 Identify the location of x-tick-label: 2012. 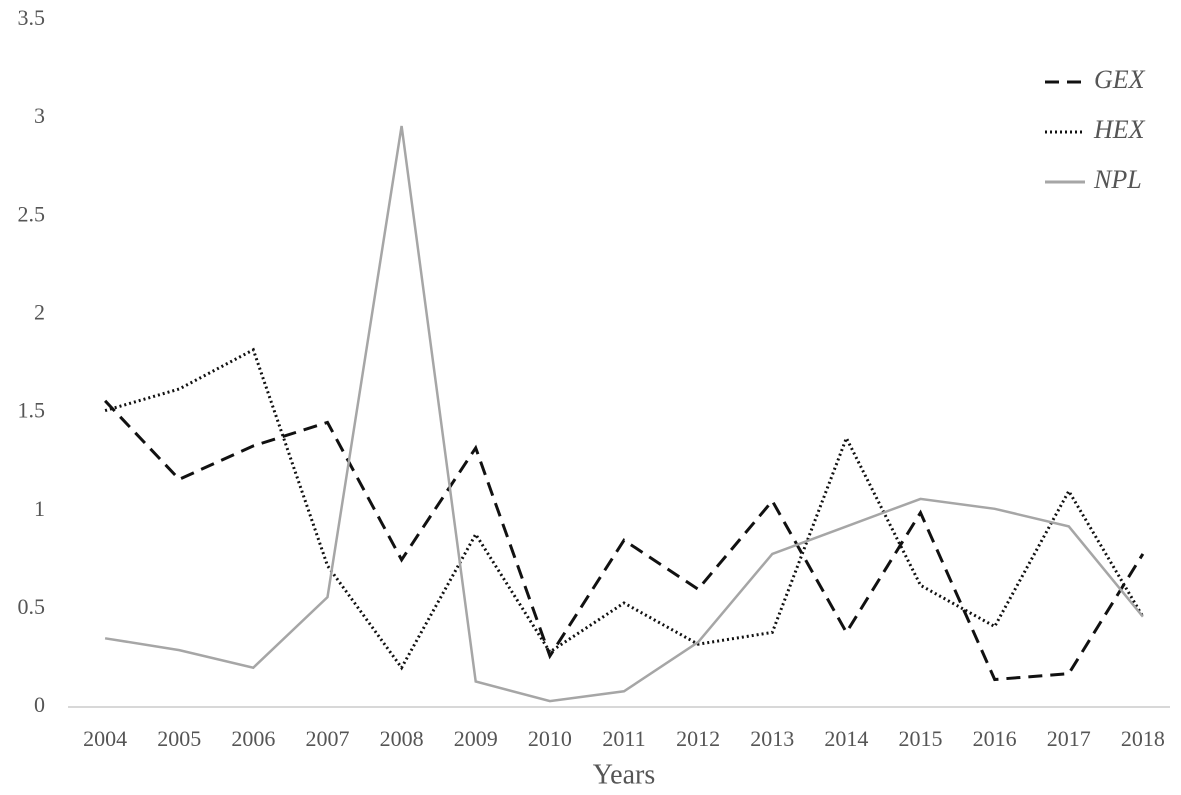
(698, 738).